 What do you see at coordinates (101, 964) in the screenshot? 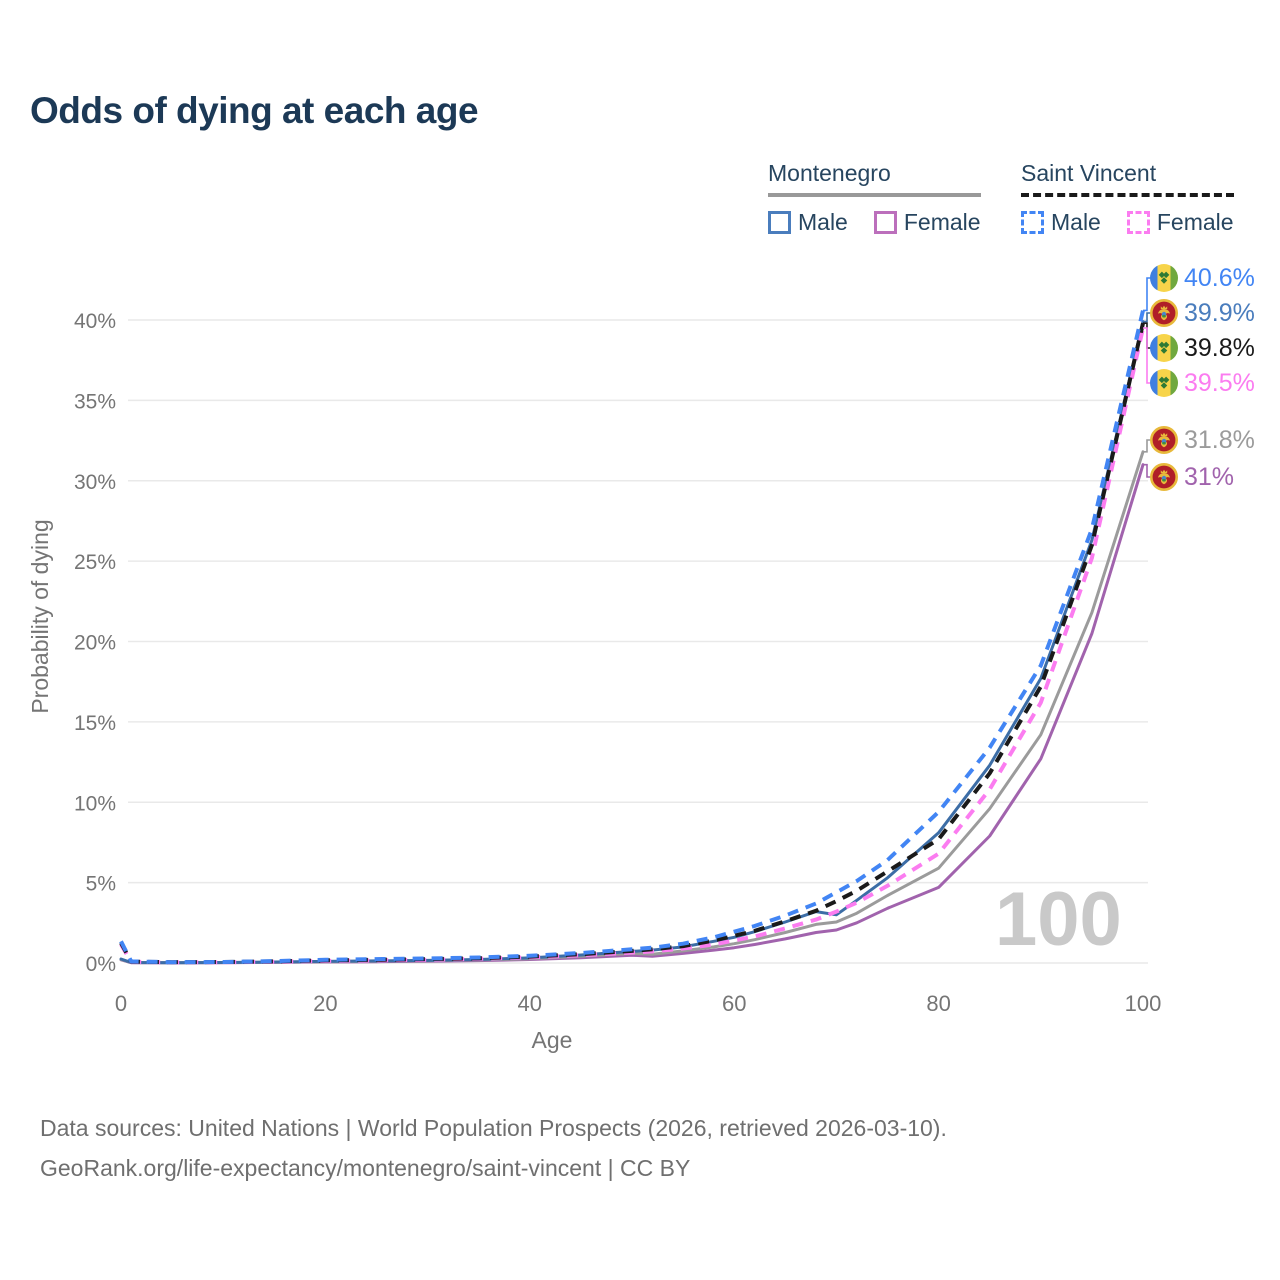
I see `y-tick-label: 0%` at bounding box center [101, 964].